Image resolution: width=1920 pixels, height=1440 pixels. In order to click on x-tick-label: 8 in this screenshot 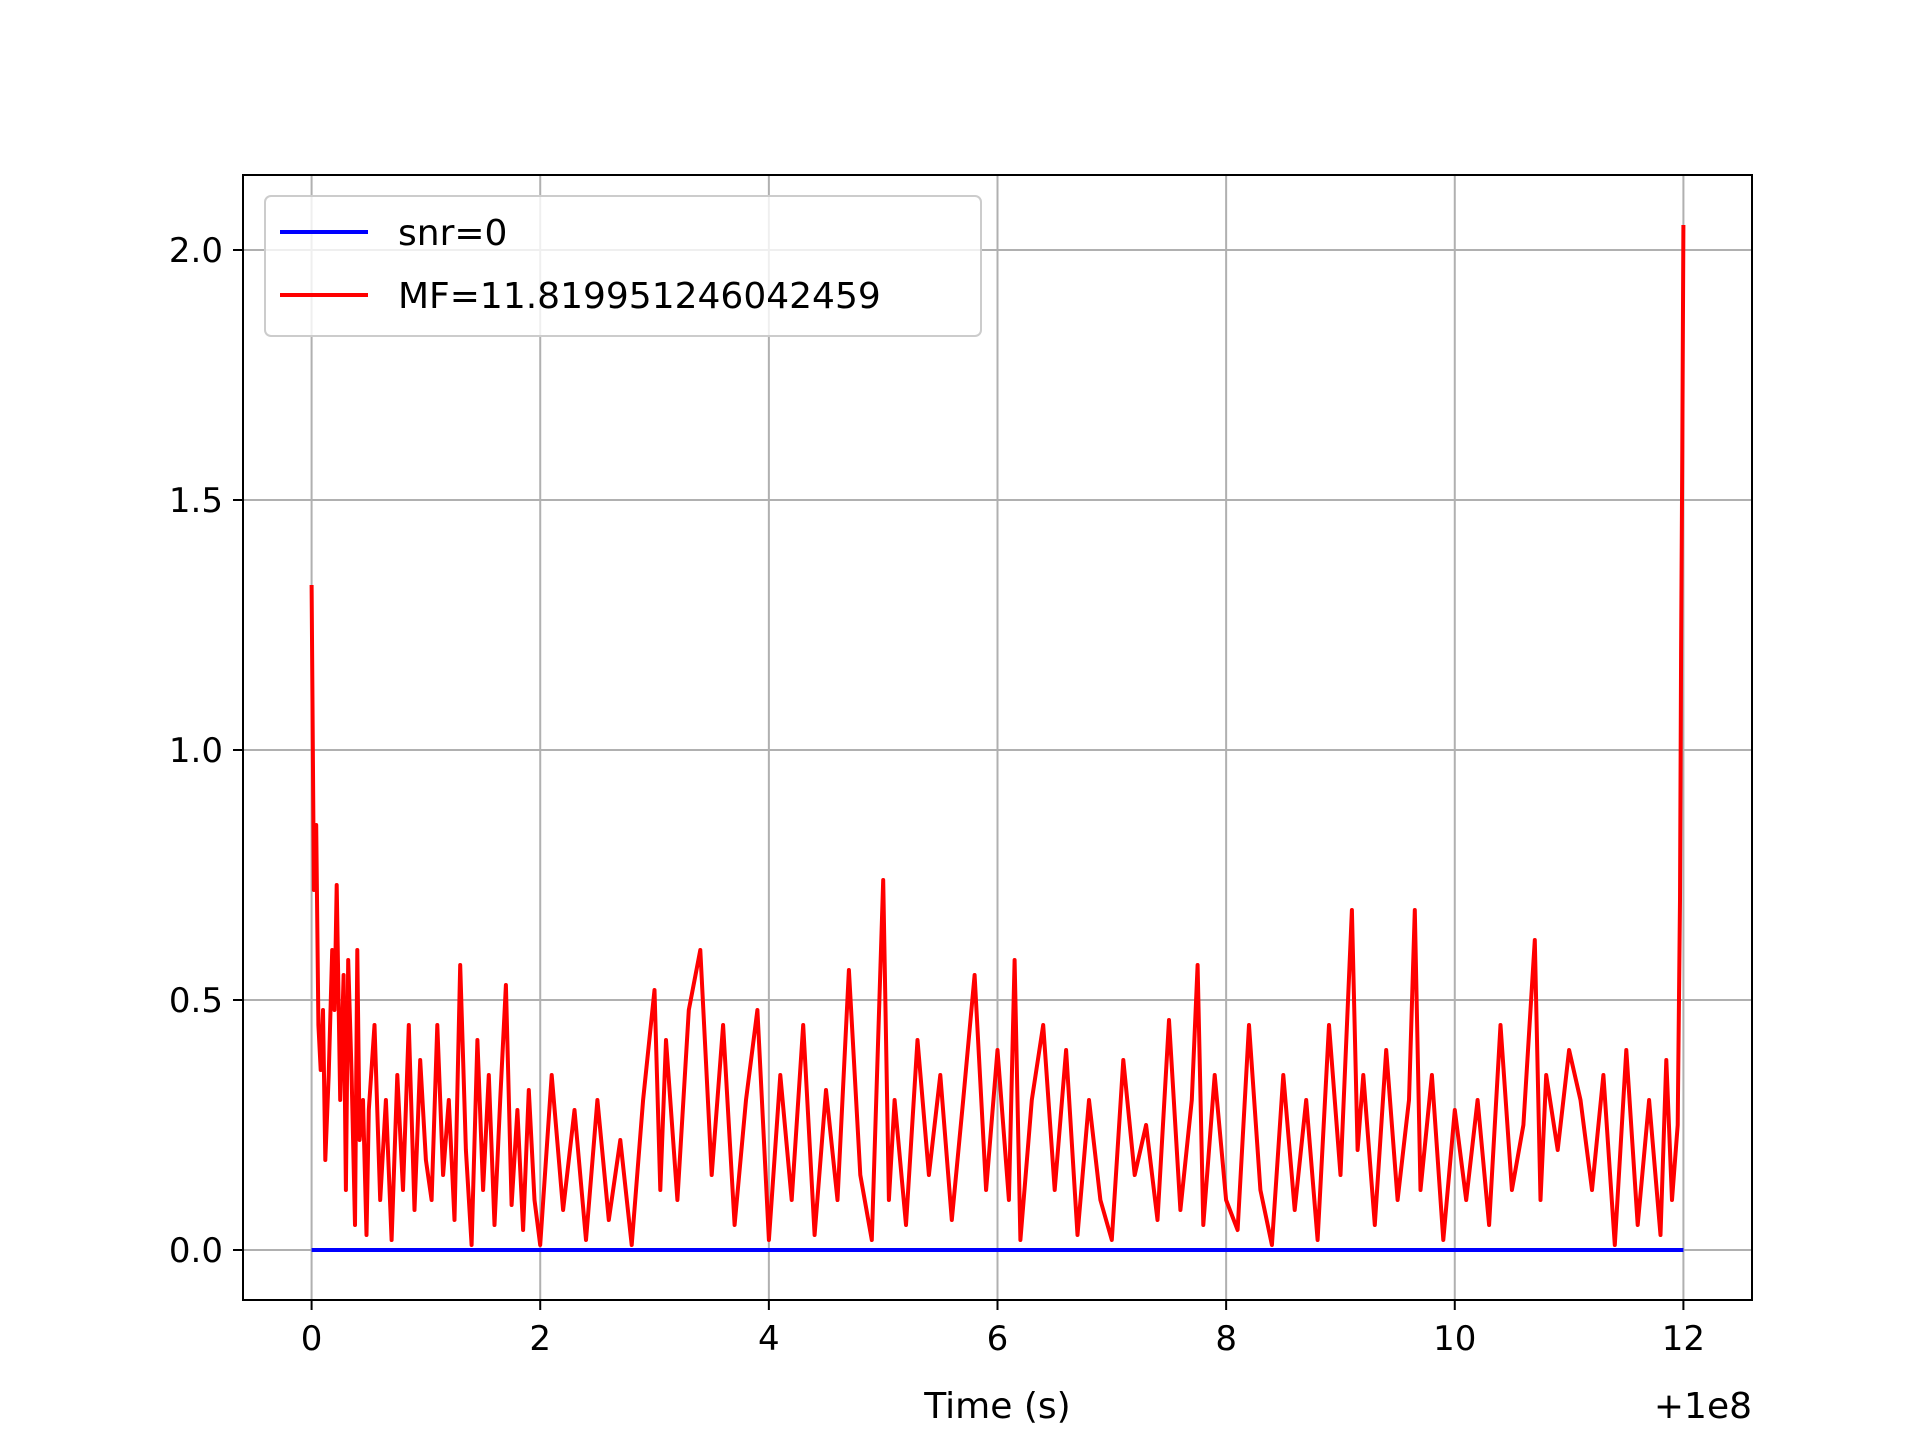, I will do `click(1226, 1339)`.